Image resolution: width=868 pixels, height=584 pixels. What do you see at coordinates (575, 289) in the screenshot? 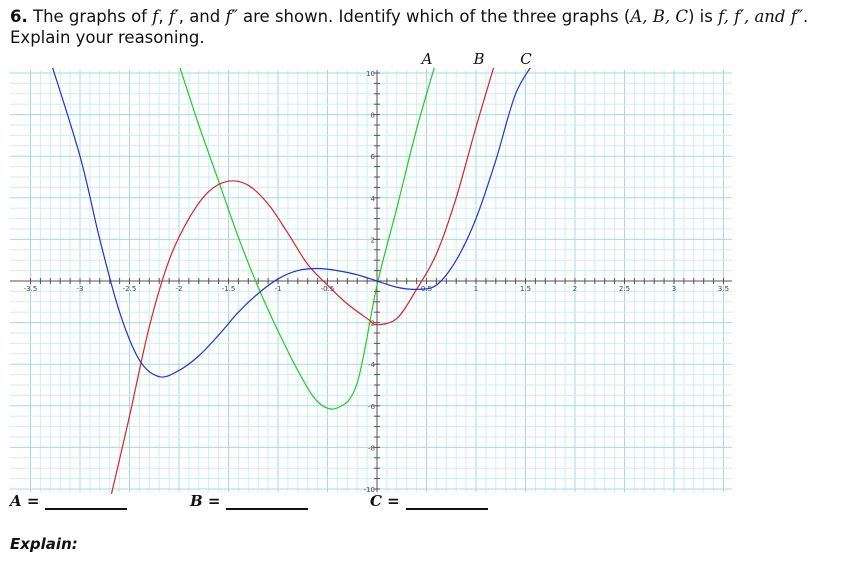
I see `x-tick-label: 2` at bounding box center [575, 289].